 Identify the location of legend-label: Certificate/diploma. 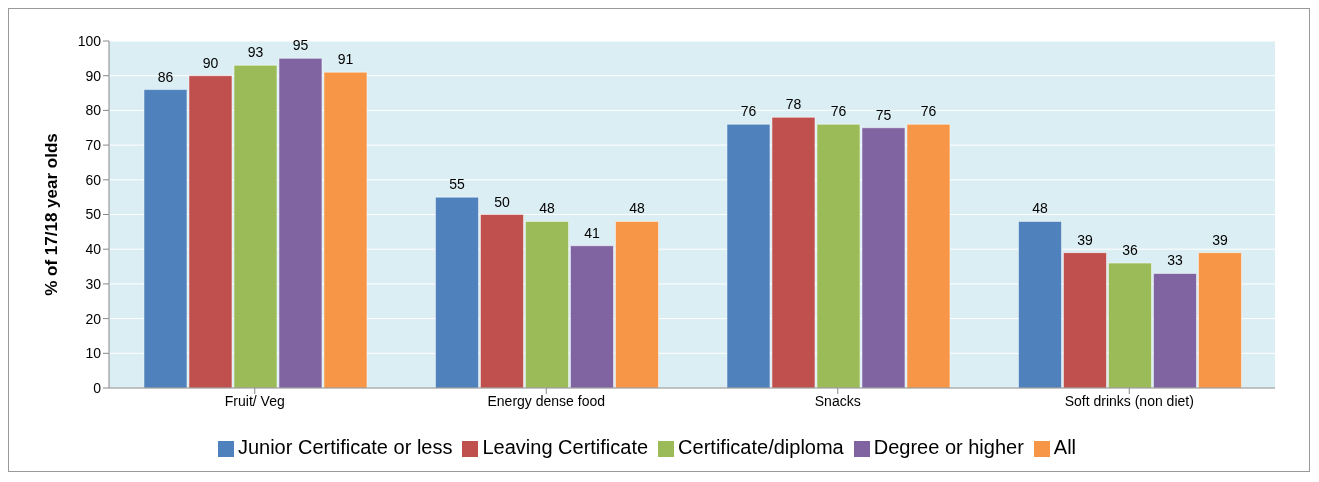
(761, 447).